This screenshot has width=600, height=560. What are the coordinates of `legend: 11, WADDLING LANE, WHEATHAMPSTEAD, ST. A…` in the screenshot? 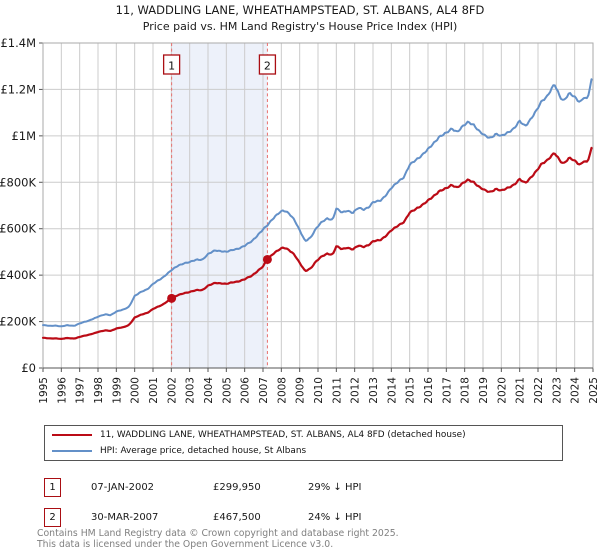 It's located at (303, 443).